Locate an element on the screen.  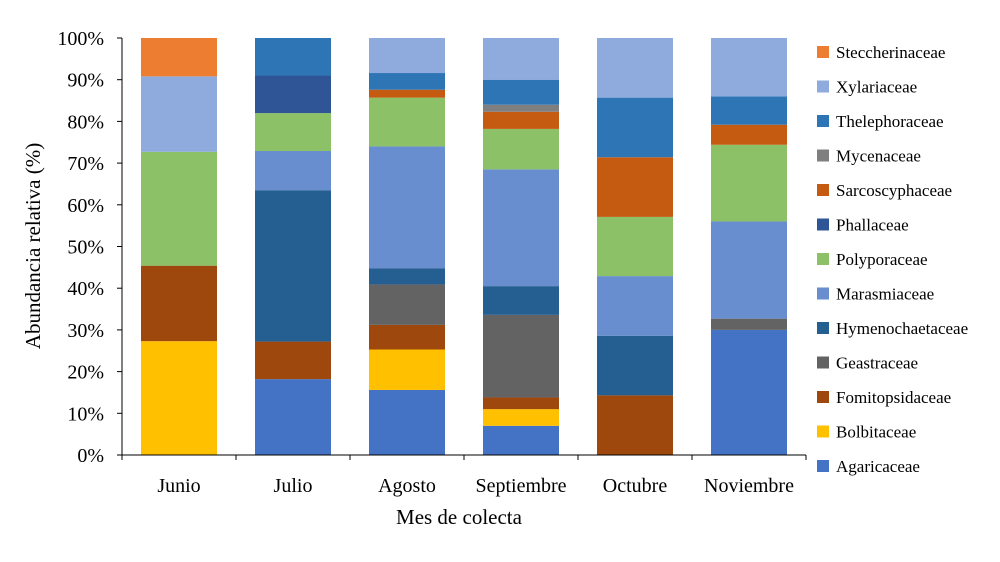
y-tick-label: 100% is located at coordinates (80, 39).